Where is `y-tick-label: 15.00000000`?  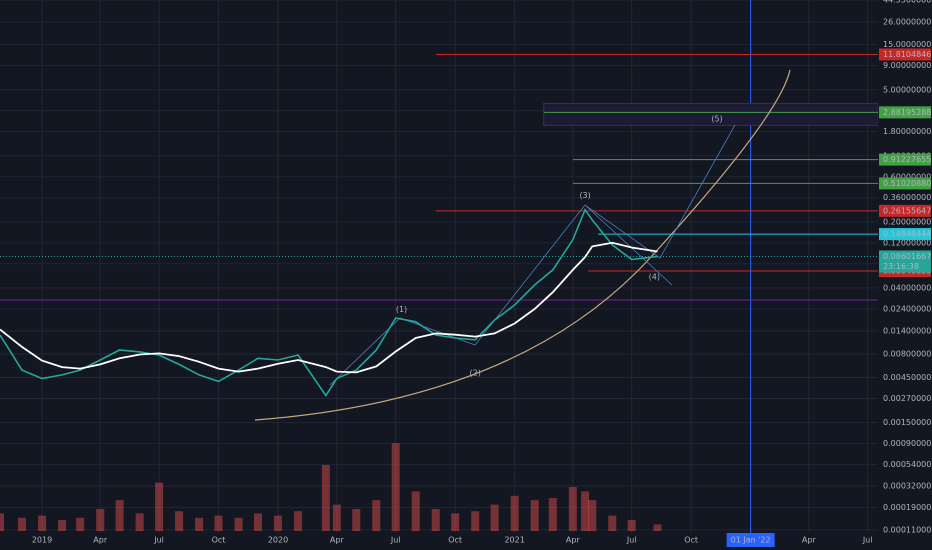
y-tick-label: 15.00000000 is located at coordinates (907, 44).